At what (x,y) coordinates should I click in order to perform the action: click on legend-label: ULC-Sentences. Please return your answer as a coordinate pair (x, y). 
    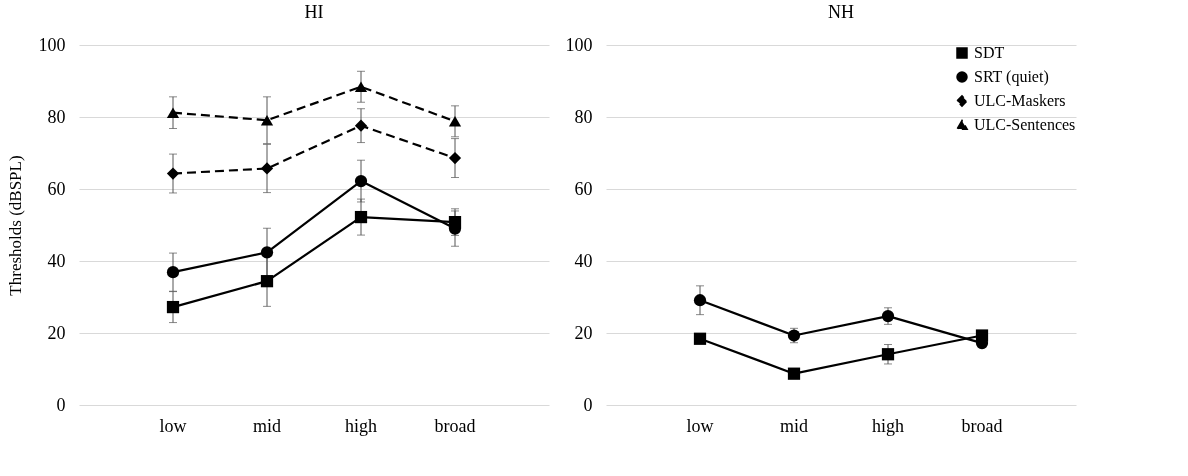
    Looking at the image, I should click on (1025, 124).